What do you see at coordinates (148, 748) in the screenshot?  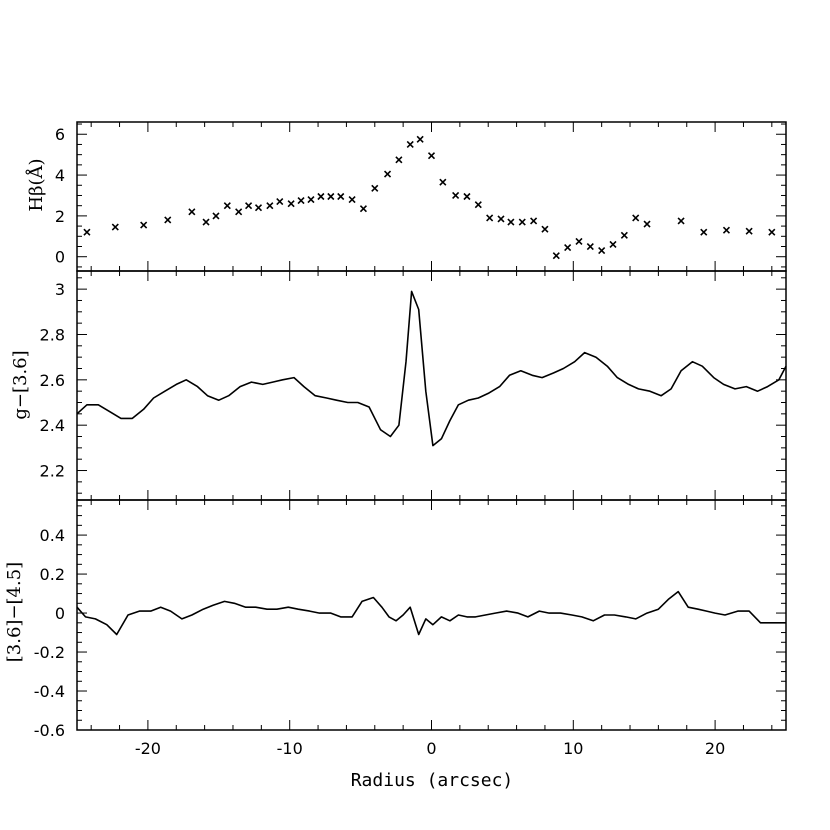 I see `x-tick-label: -20` at bounding box center [148, 748].